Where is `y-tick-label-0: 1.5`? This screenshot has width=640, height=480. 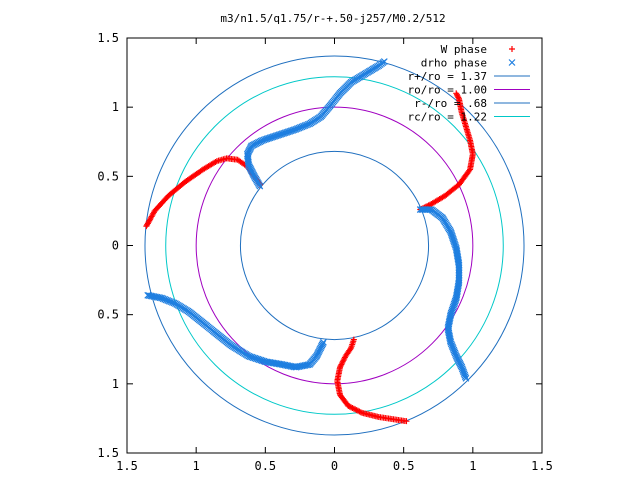
y-tick-label-0: 1.5 is located at coordinates (108, 453).